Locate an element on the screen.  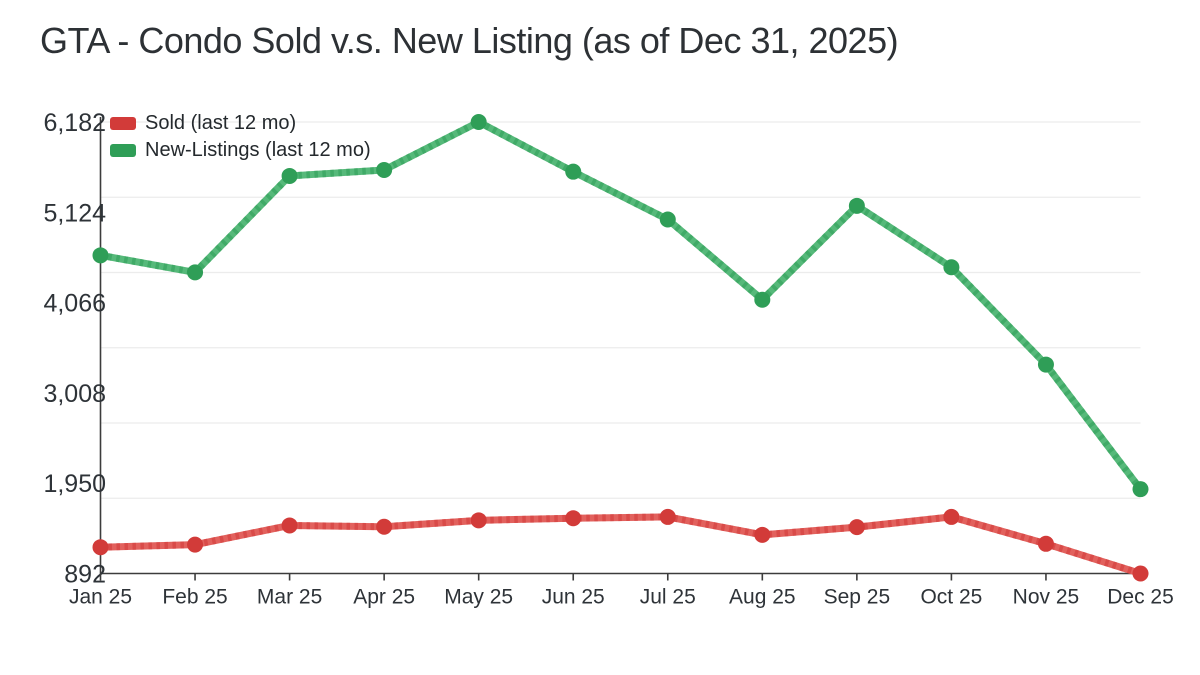
legend-swatch-new-listings-icon is located at coordinates (123, 150).